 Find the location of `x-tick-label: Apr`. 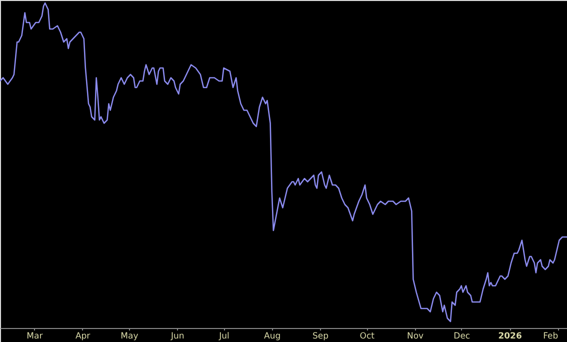

x-tick-label: Apr is located at coordinates (83, 337).